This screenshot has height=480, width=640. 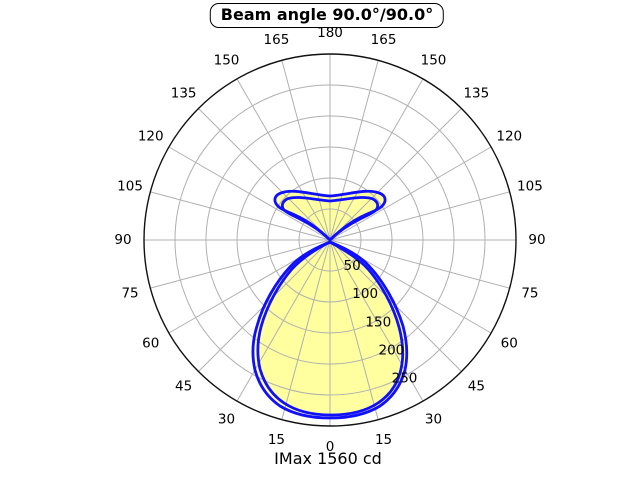 I want to click on beam-curve-plane1-main, so click(x=330, y=330).